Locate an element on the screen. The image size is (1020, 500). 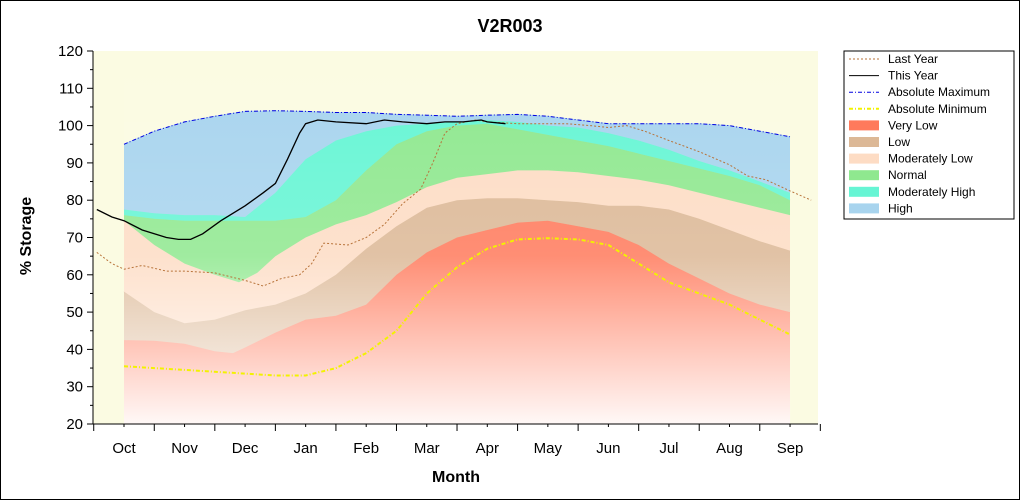
legend-label: Low is located at coordinates (899, 142).